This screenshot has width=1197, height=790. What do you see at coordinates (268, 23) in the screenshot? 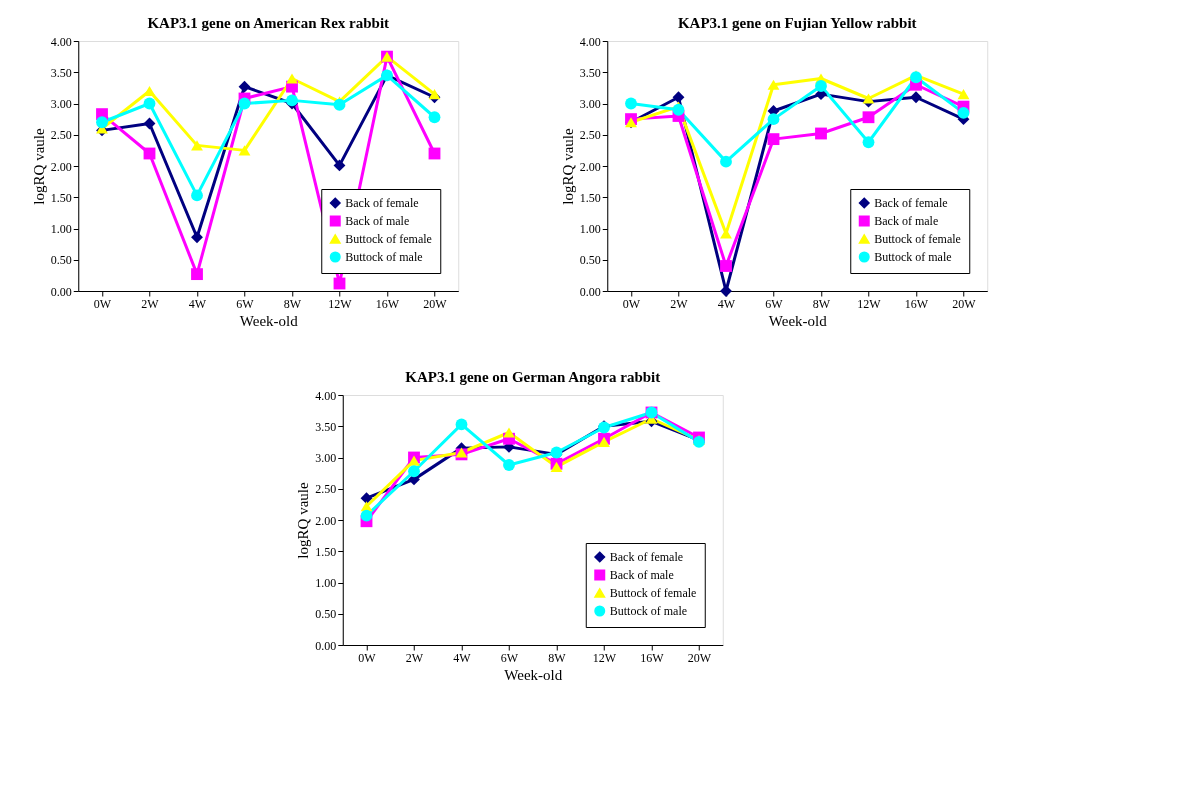
I see `chart-title: KAP3.1 gene on American Rex rabbit` at bounding box center [268, 23].